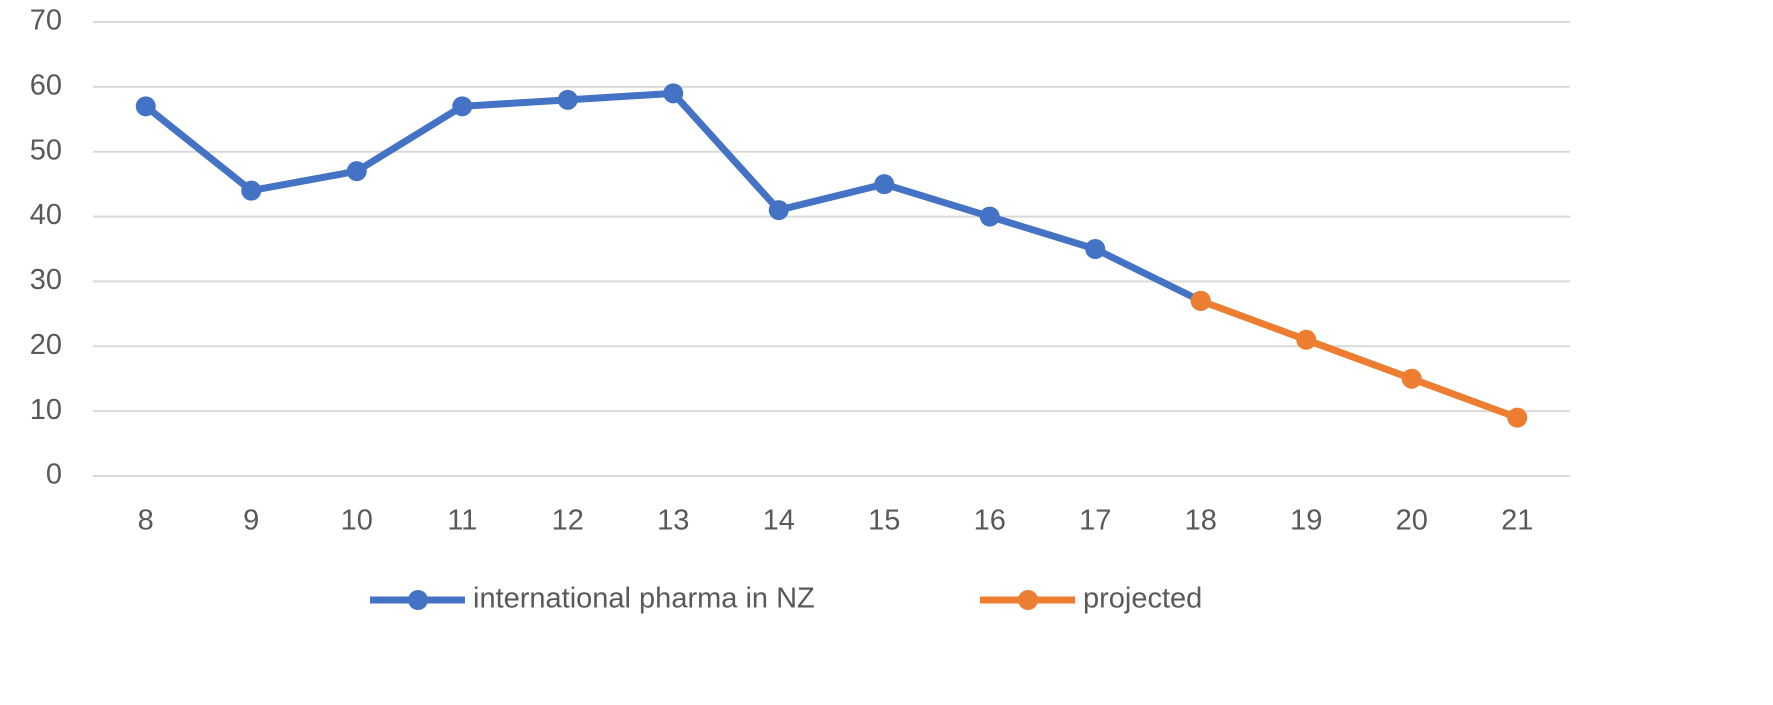 This screenshot has height=705, width=1773. Describe the element at coordinates (1201, 521) in the screenshot. I see `x-tick-label: 18` at that location.